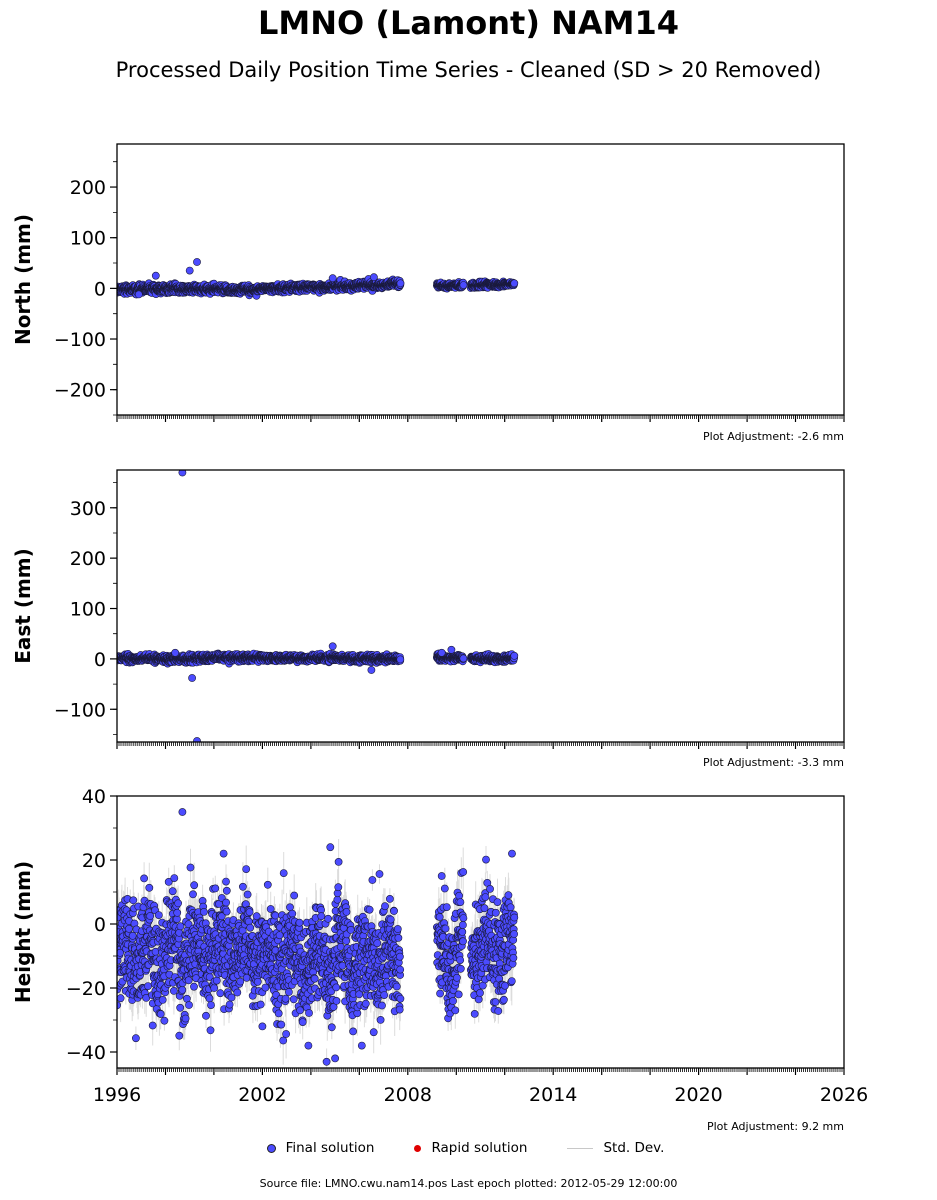  Describe the element at coordinates (468, 23) in the screenshot. I see `page-title: LMNO (Lamont) NAM14` at that location.